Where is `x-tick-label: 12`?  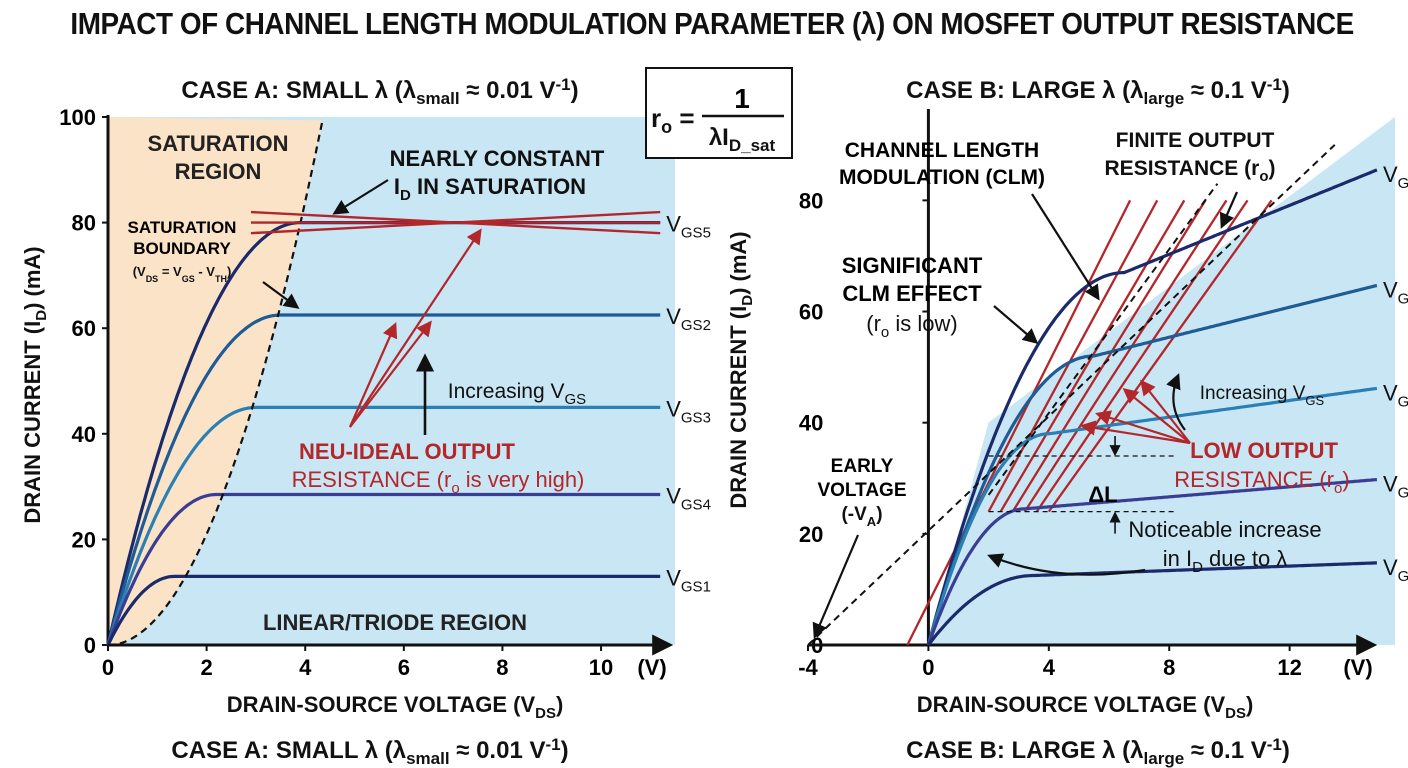 x-tick-label: 12 is located at coordinates (1289, 667).